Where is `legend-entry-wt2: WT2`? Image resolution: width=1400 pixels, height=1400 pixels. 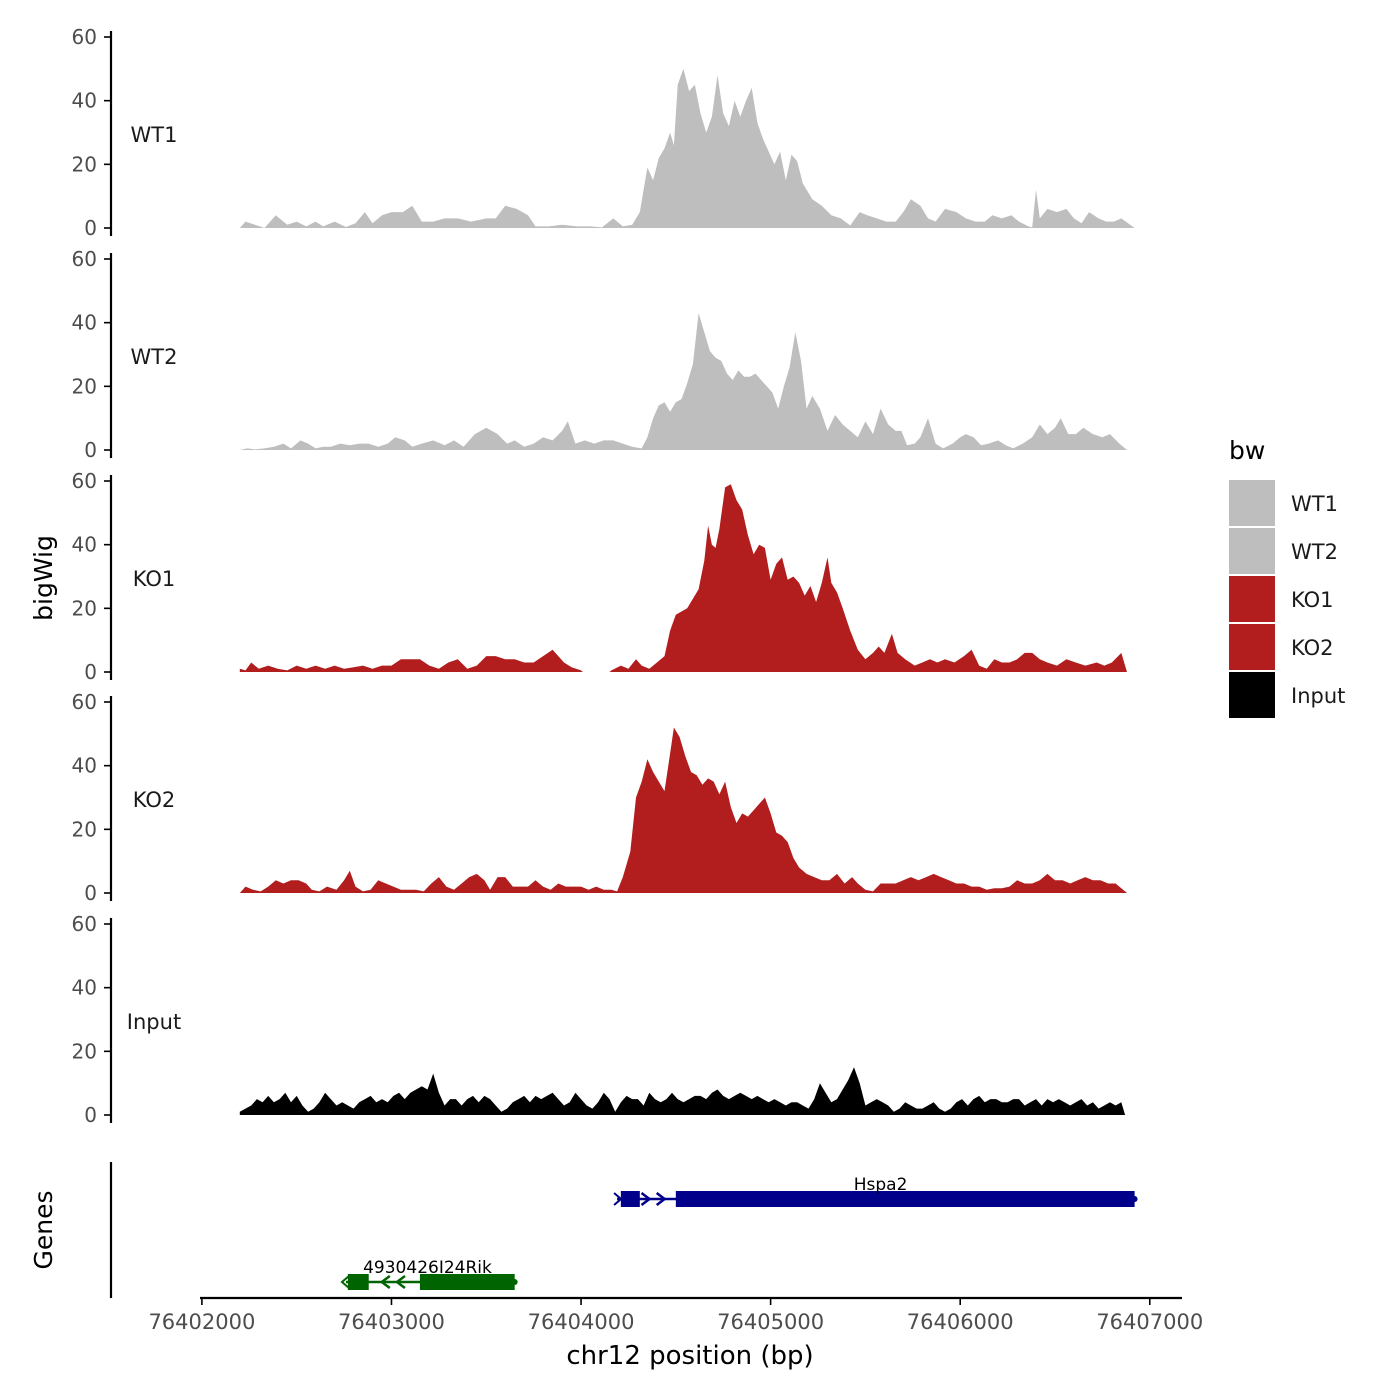 legend-entry-wt2: WT2 is located at coordinates (1283, 551).